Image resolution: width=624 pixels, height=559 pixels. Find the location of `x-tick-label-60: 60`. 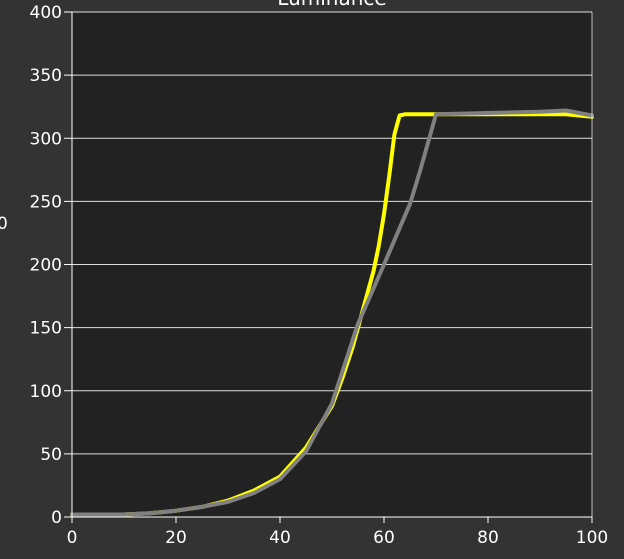

x-tick-label-60: 60 is located at coordinates (384, 538).